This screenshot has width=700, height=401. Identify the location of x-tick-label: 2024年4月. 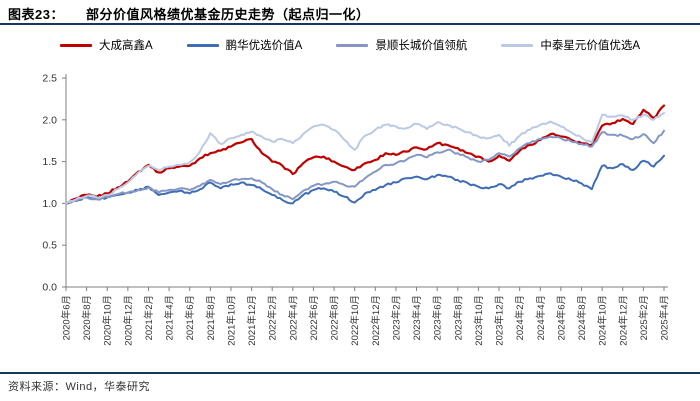
(541, 317).